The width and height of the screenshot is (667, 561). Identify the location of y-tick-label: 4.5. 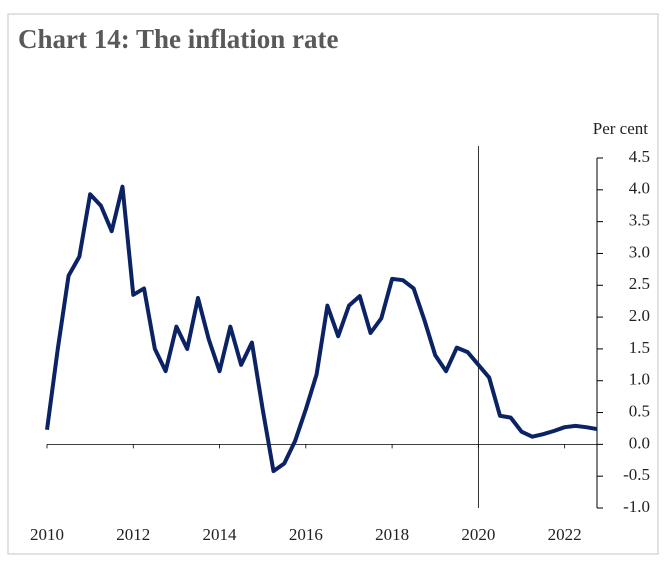
(639, 156).